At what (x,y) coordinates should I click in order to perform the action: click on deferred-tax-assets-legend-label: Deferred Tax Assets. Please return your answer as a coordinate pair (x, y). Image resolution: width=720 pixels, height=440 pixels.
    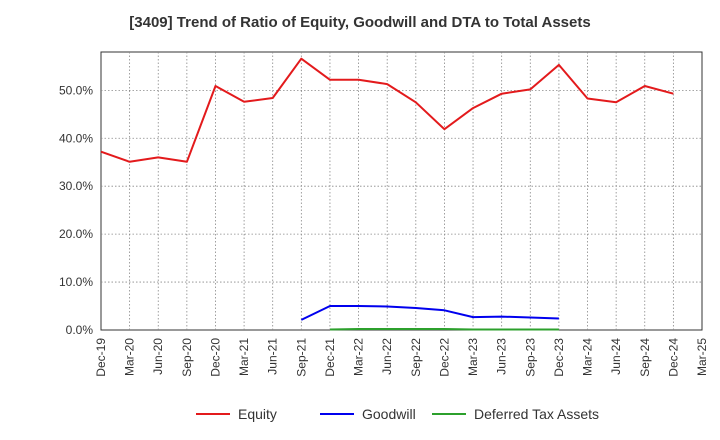
    Looking at the image, I should click on (536, 414).